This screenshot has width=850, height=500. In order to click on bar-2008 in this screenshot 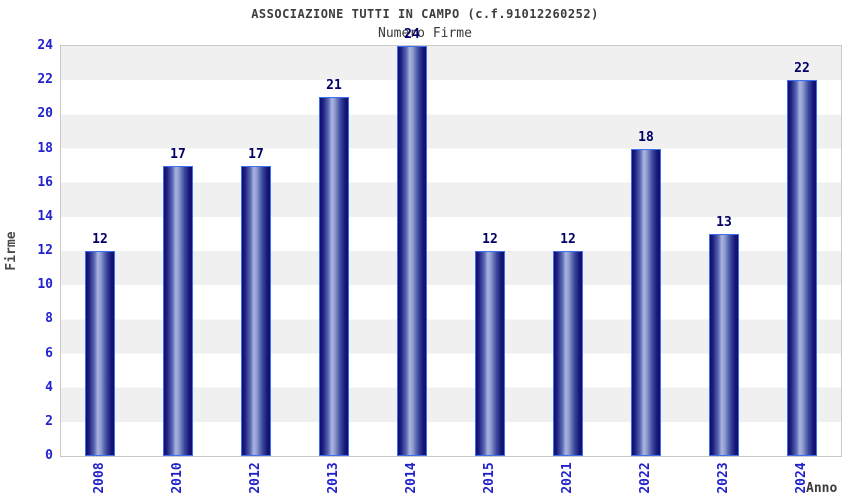, I will do `click(100, 353)`.